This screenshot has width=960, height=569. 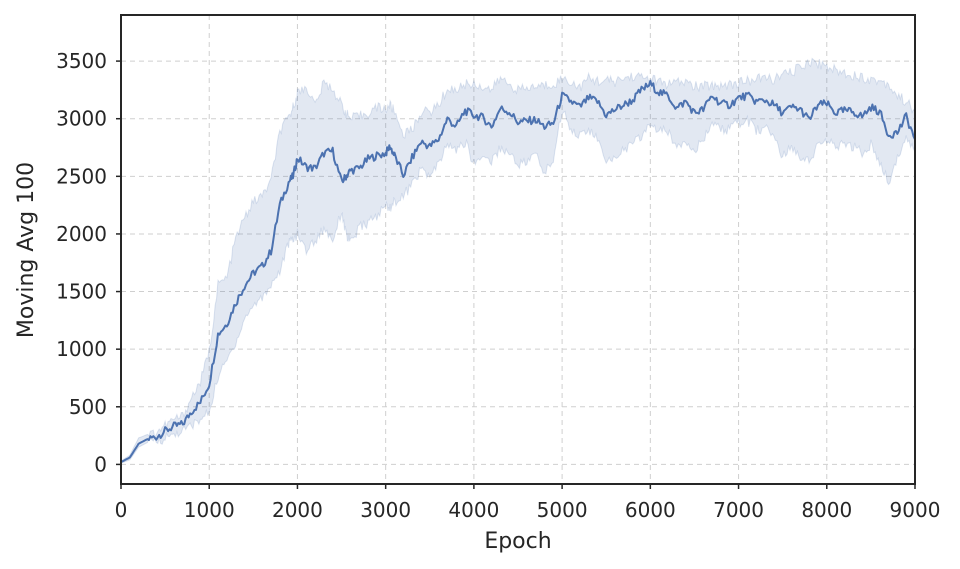 What do you see at coordinates (81, 176) in the screenshot?
I see `y-tick-label: 2500` at bounding box center [81, 176].